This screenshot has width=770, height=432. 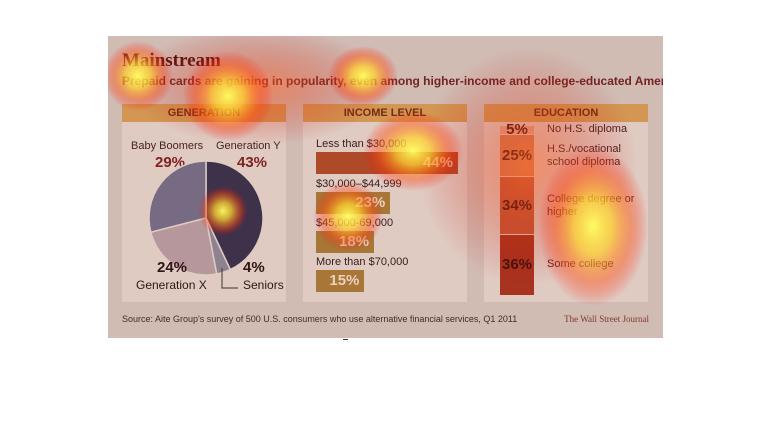 I want to click on income-bar-2: 18%, so click(x=345, y=242).